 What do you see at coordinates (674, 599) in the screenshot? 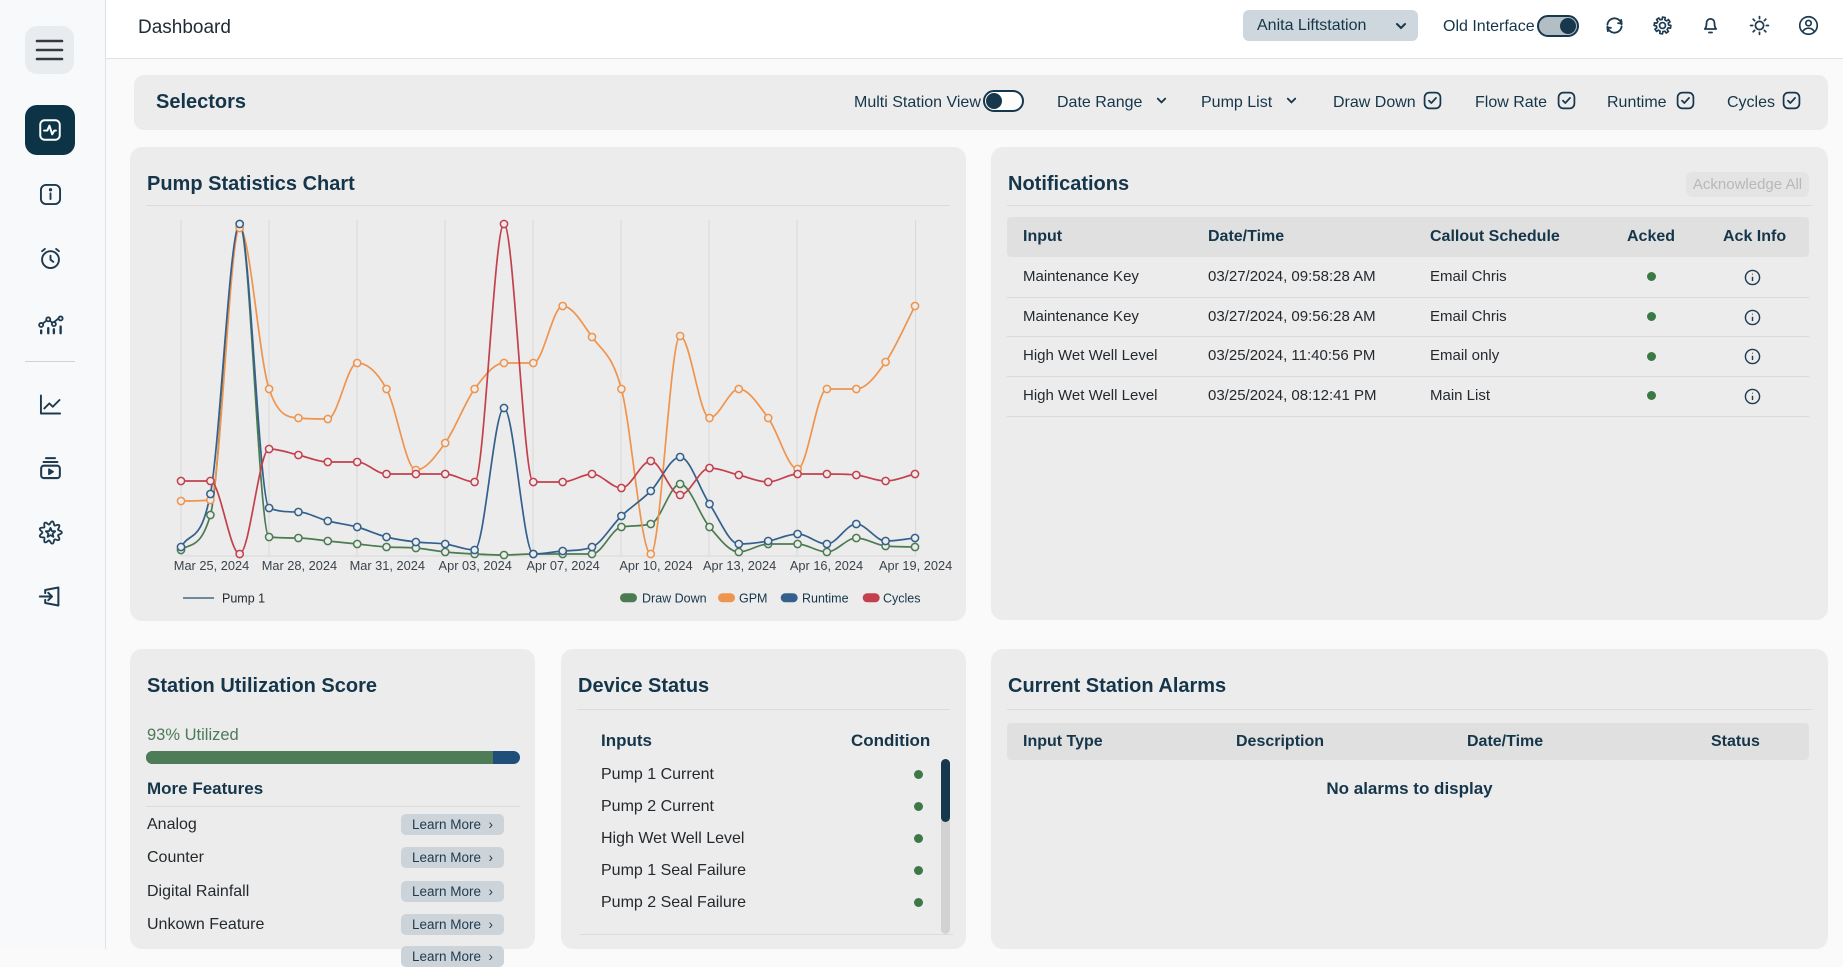
I see `svg-text: Draw Down` at bounding box center [674, 599].